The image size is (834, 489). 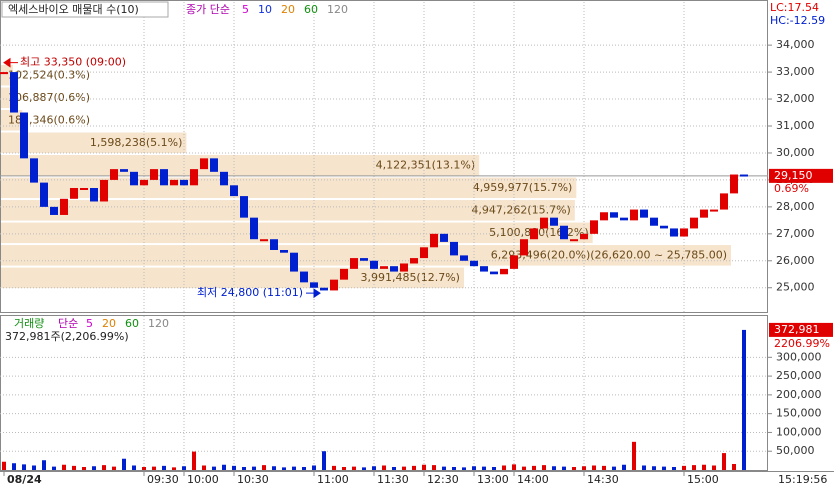 I want to click on profile-label: 183,346(0.6%), so click(x=49, y=119).